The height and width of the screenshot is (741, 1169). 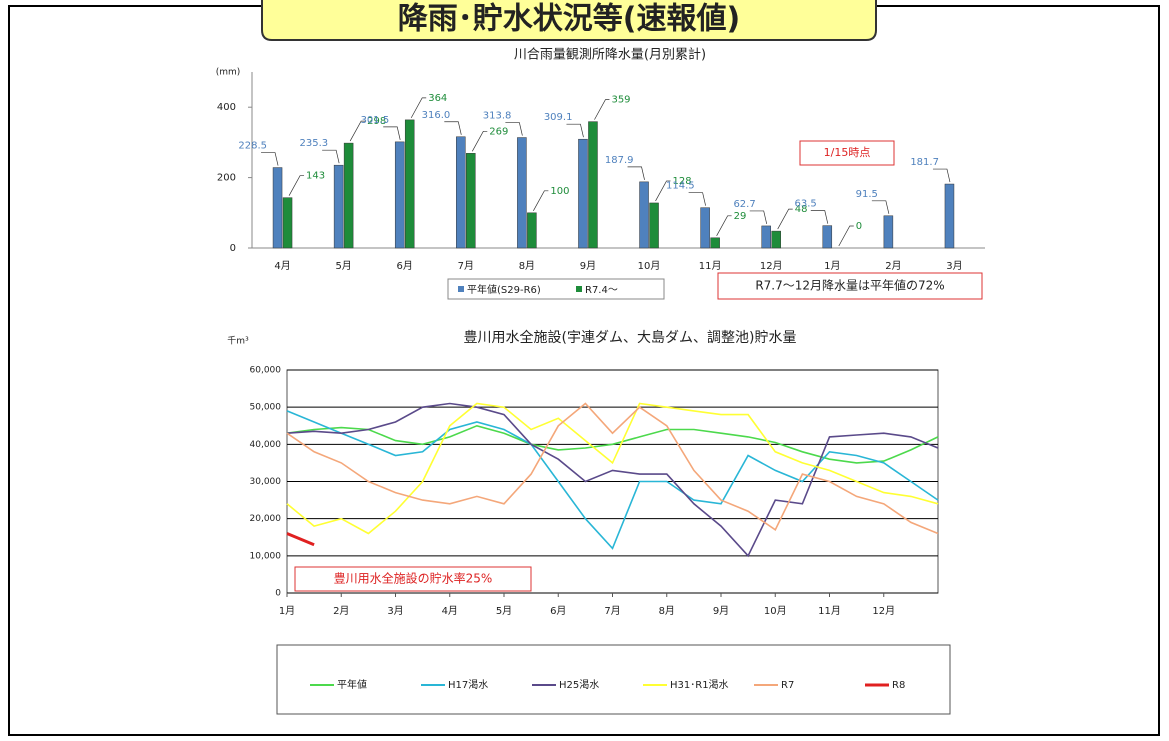 What do you see at coordinates (610, 55) in the screenshot?
I see `chart-title: 川合雨量観測所降水量(月別累計)` at bounding box center [610, 55].